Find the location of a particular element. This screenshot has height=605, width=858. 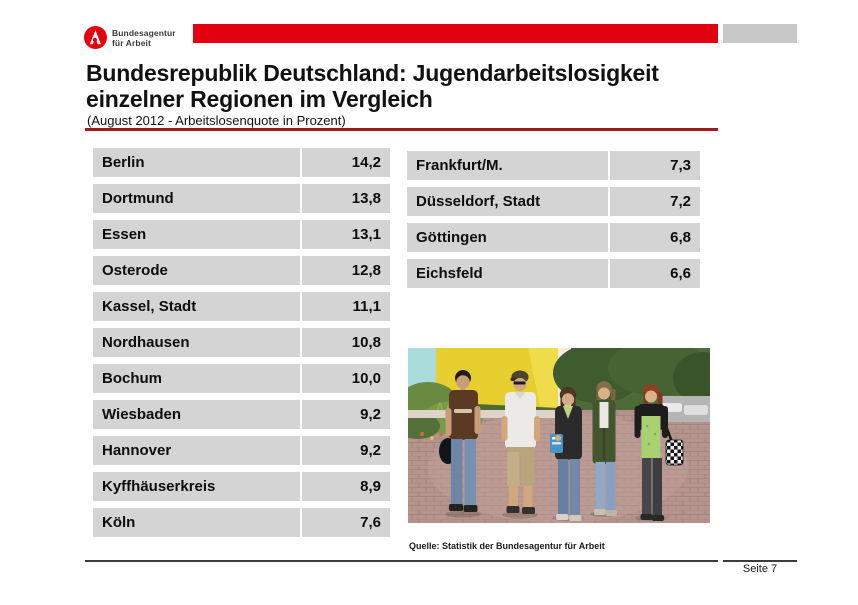

region-value-cell: 6,8 is located at coordinates (655, 237).